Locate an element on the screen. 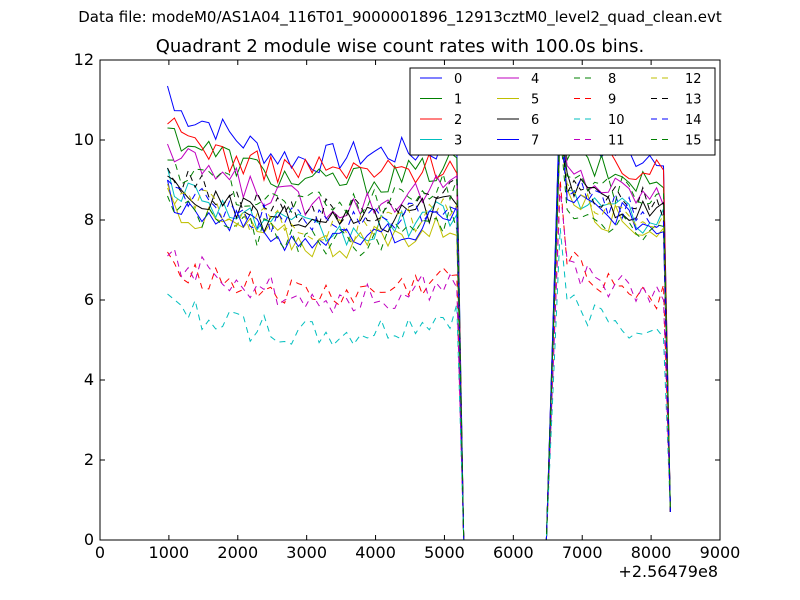 This screenshot has width=800, height=600. y-tick-label: 2 is located at coordinates (89, 459).